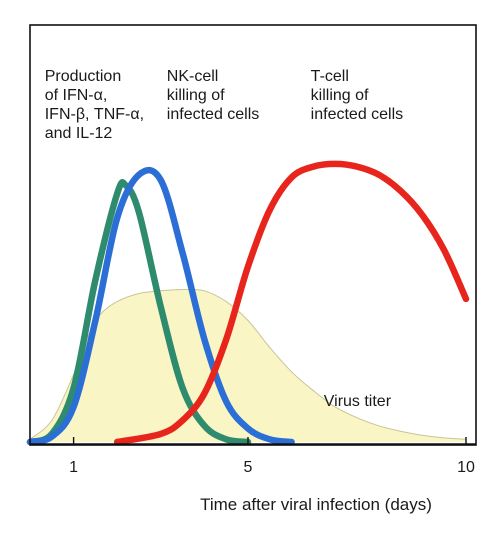 The height and width of the screenshot is (552, 501). I want to click on annotation-line: T-cell, so click(330, 76).